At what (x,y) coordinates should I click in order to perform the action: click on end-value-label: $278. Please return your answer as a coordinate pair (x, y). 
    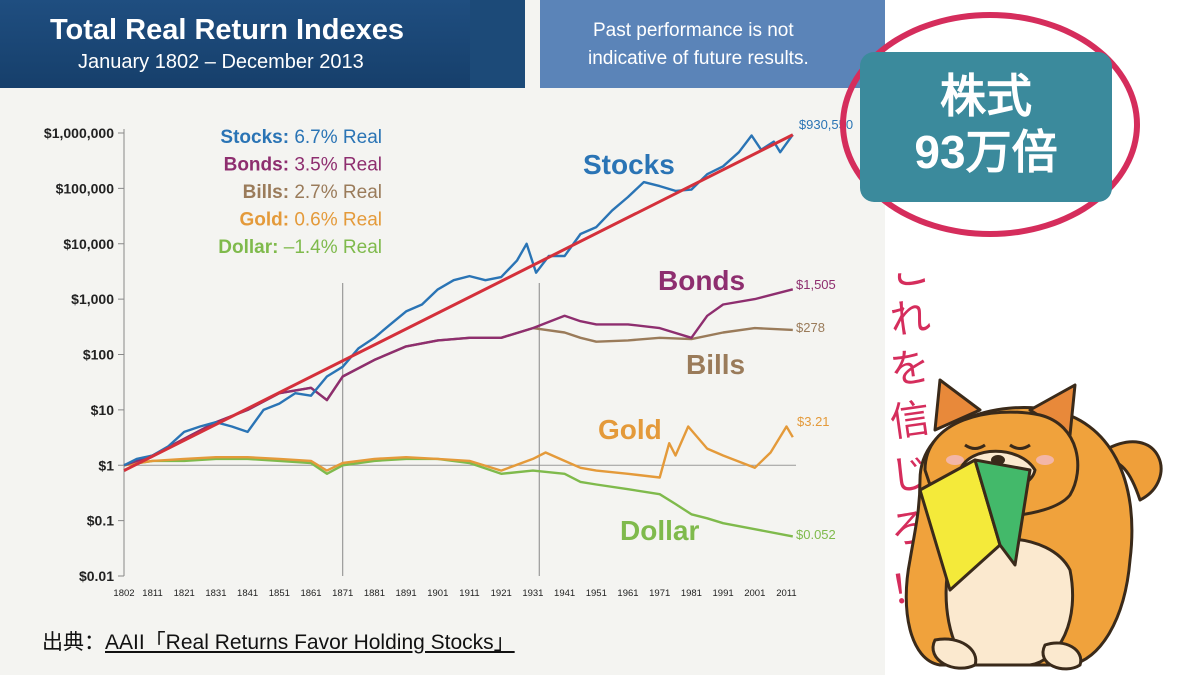
    Looking at the image, I should click on (810, 327).